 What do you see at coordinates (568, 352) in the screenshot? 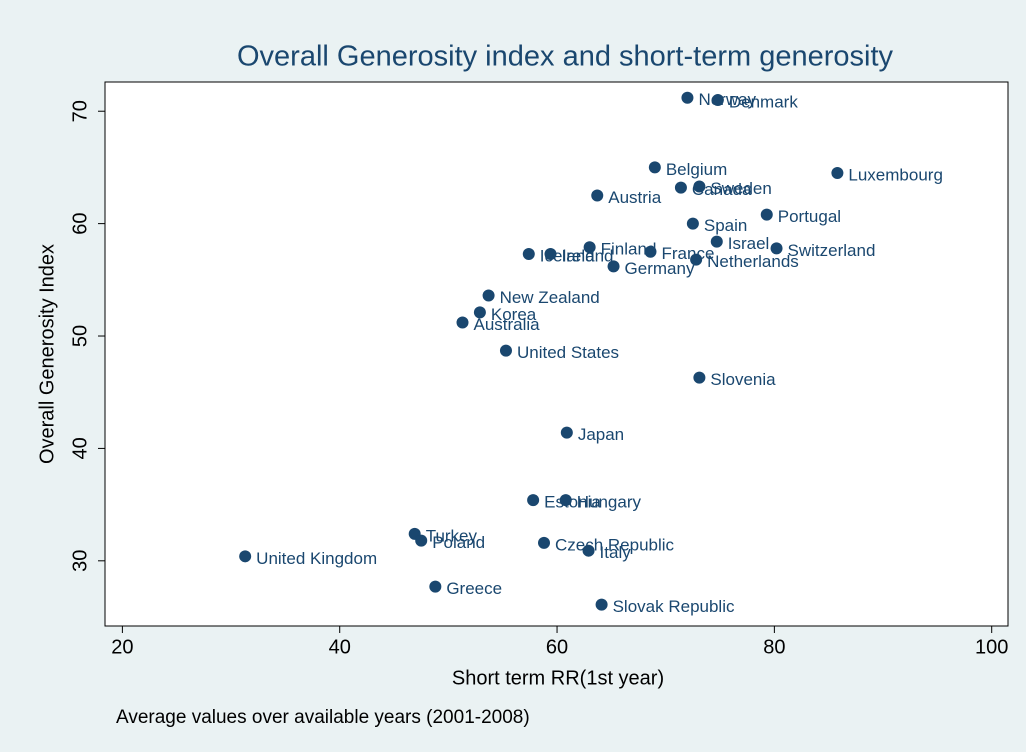
I see `point-label: United States` at bounding box center [568, 352].